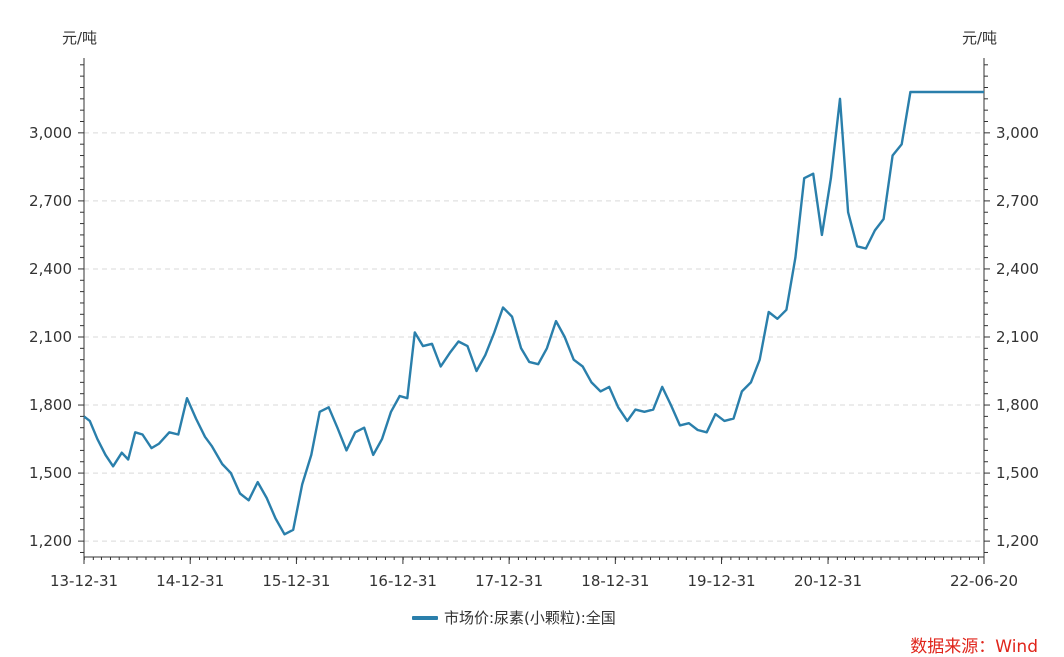 The image size is (1064, 657). I want to click on legend-swatch, so click(425, 617).